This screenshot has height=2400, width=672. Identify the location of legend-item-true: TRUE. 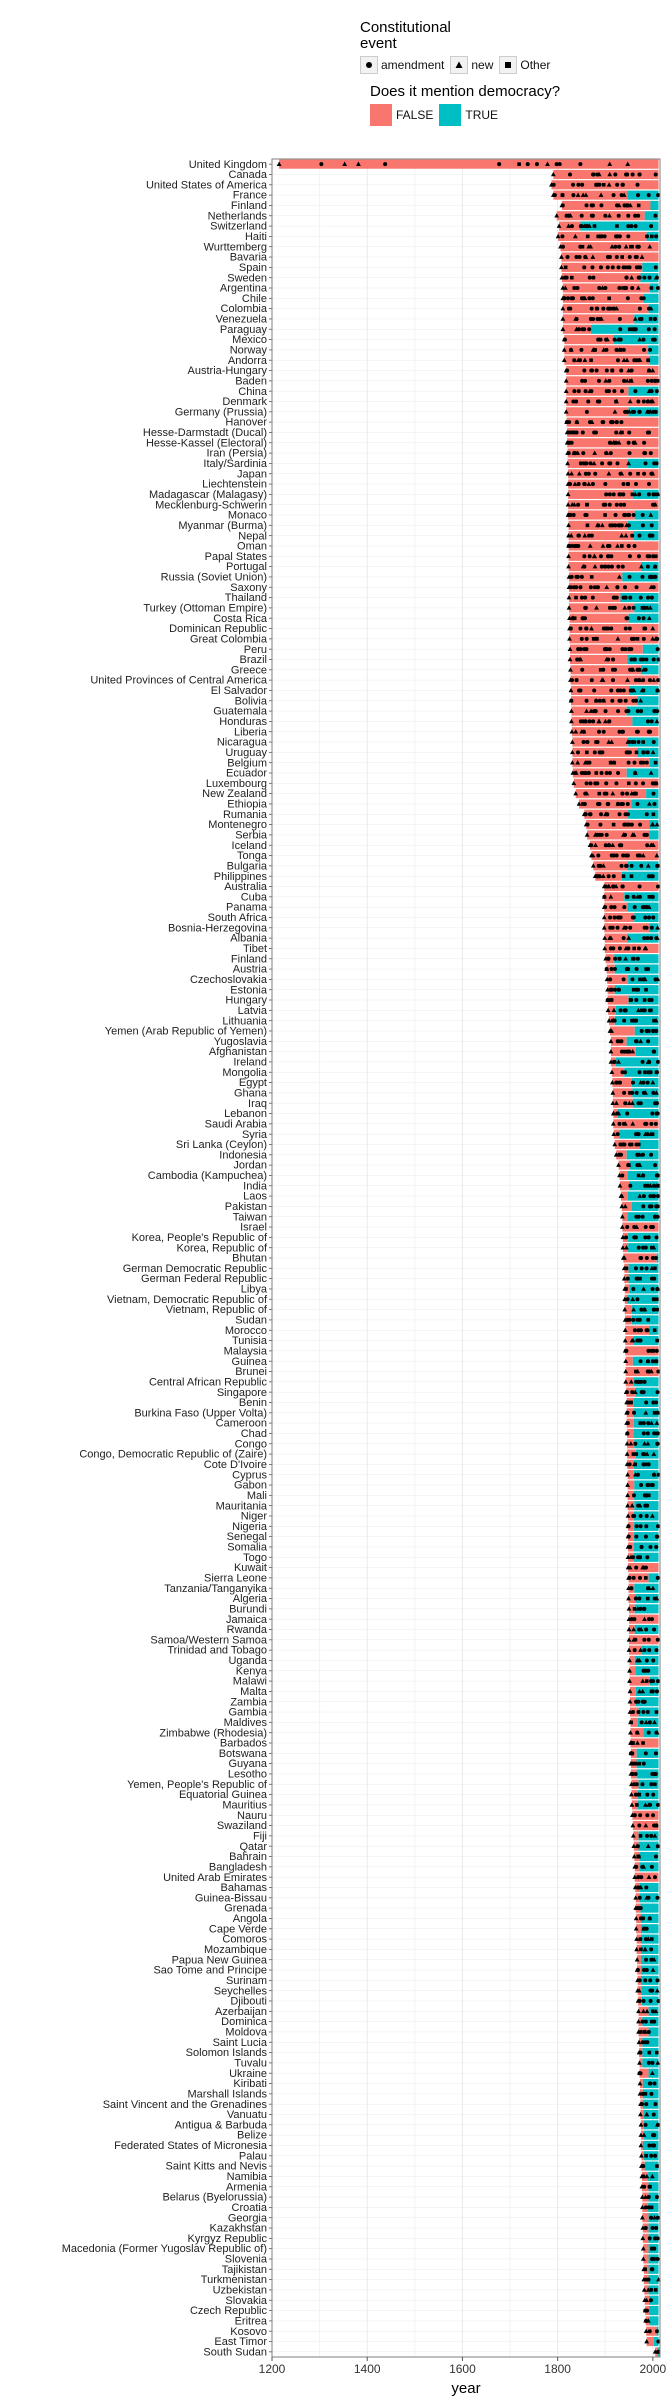
(468, 115).